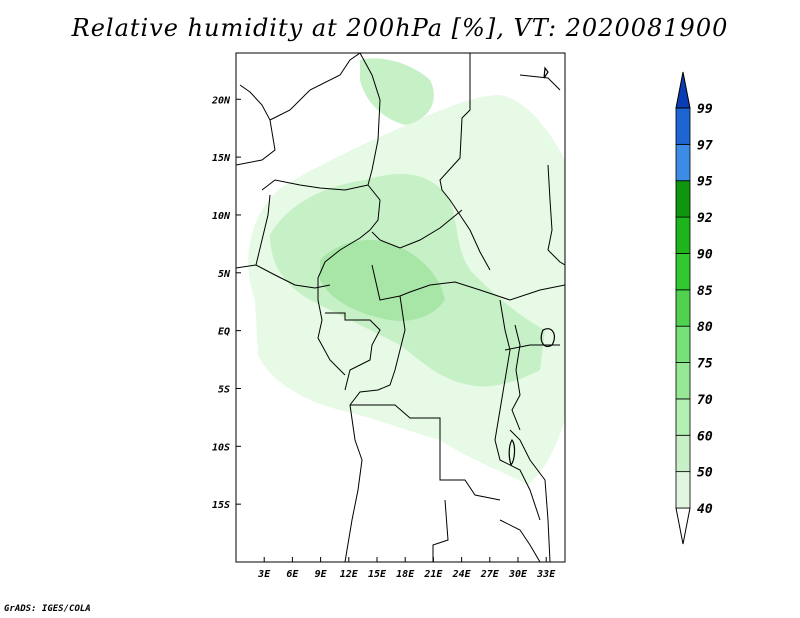 The image size is (800, 618). I want to click on lon-tick-label: 12E, so click(349, 574).